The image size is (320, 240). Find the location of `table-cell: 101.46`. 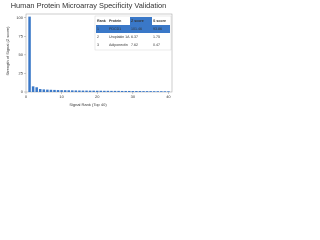

table-cell: 101.46 is located at coordinates (136, 29).